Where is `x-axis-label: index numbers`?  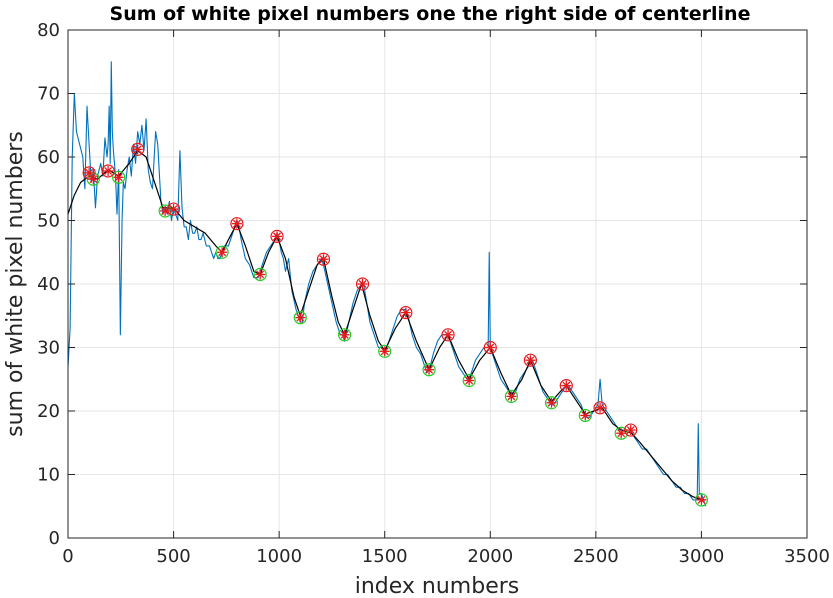
x-axis-label: index numbers is located at coordinates (437, 586).